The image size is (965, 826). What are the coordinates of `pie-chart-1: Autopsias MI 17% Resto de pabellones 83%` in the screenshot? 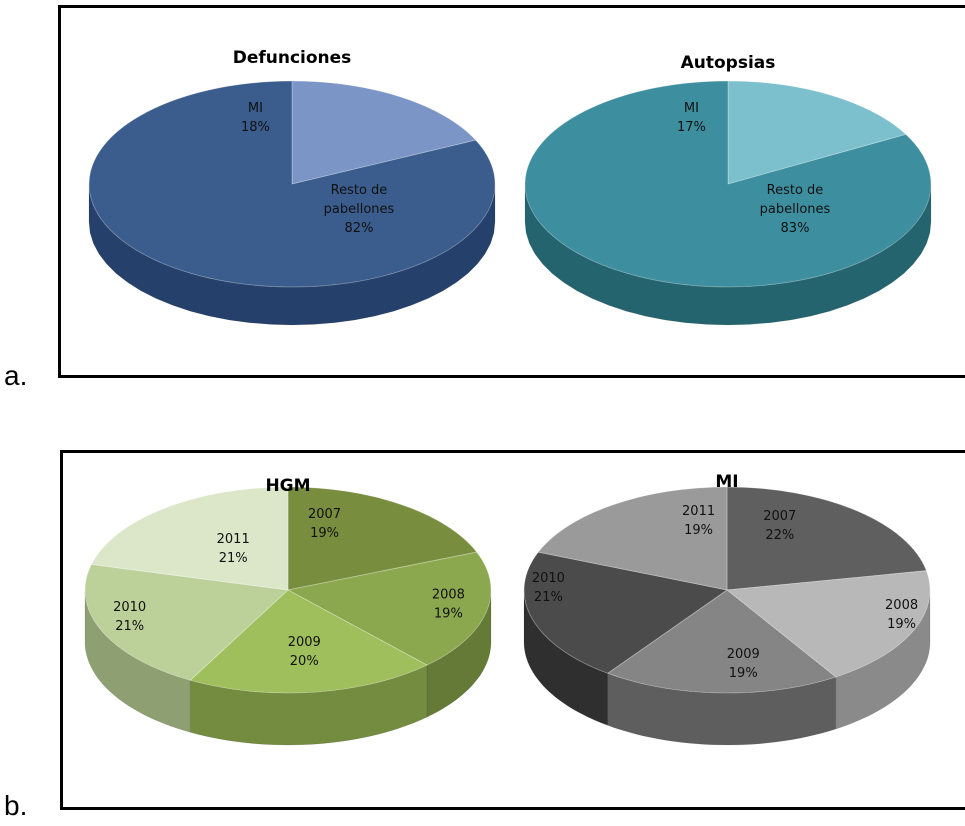 It's located at (728, 189).